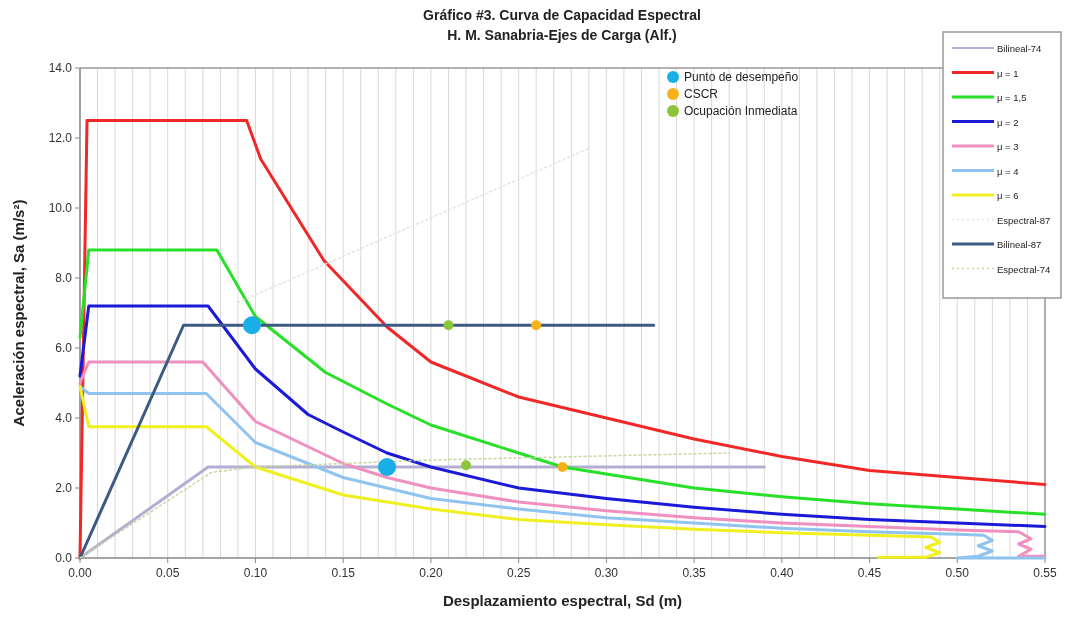  What do you see at coordinates (1019, 244) in the screenshot?
I see `legend-label: Bilineal-87` at bounding box center [1019, 244].